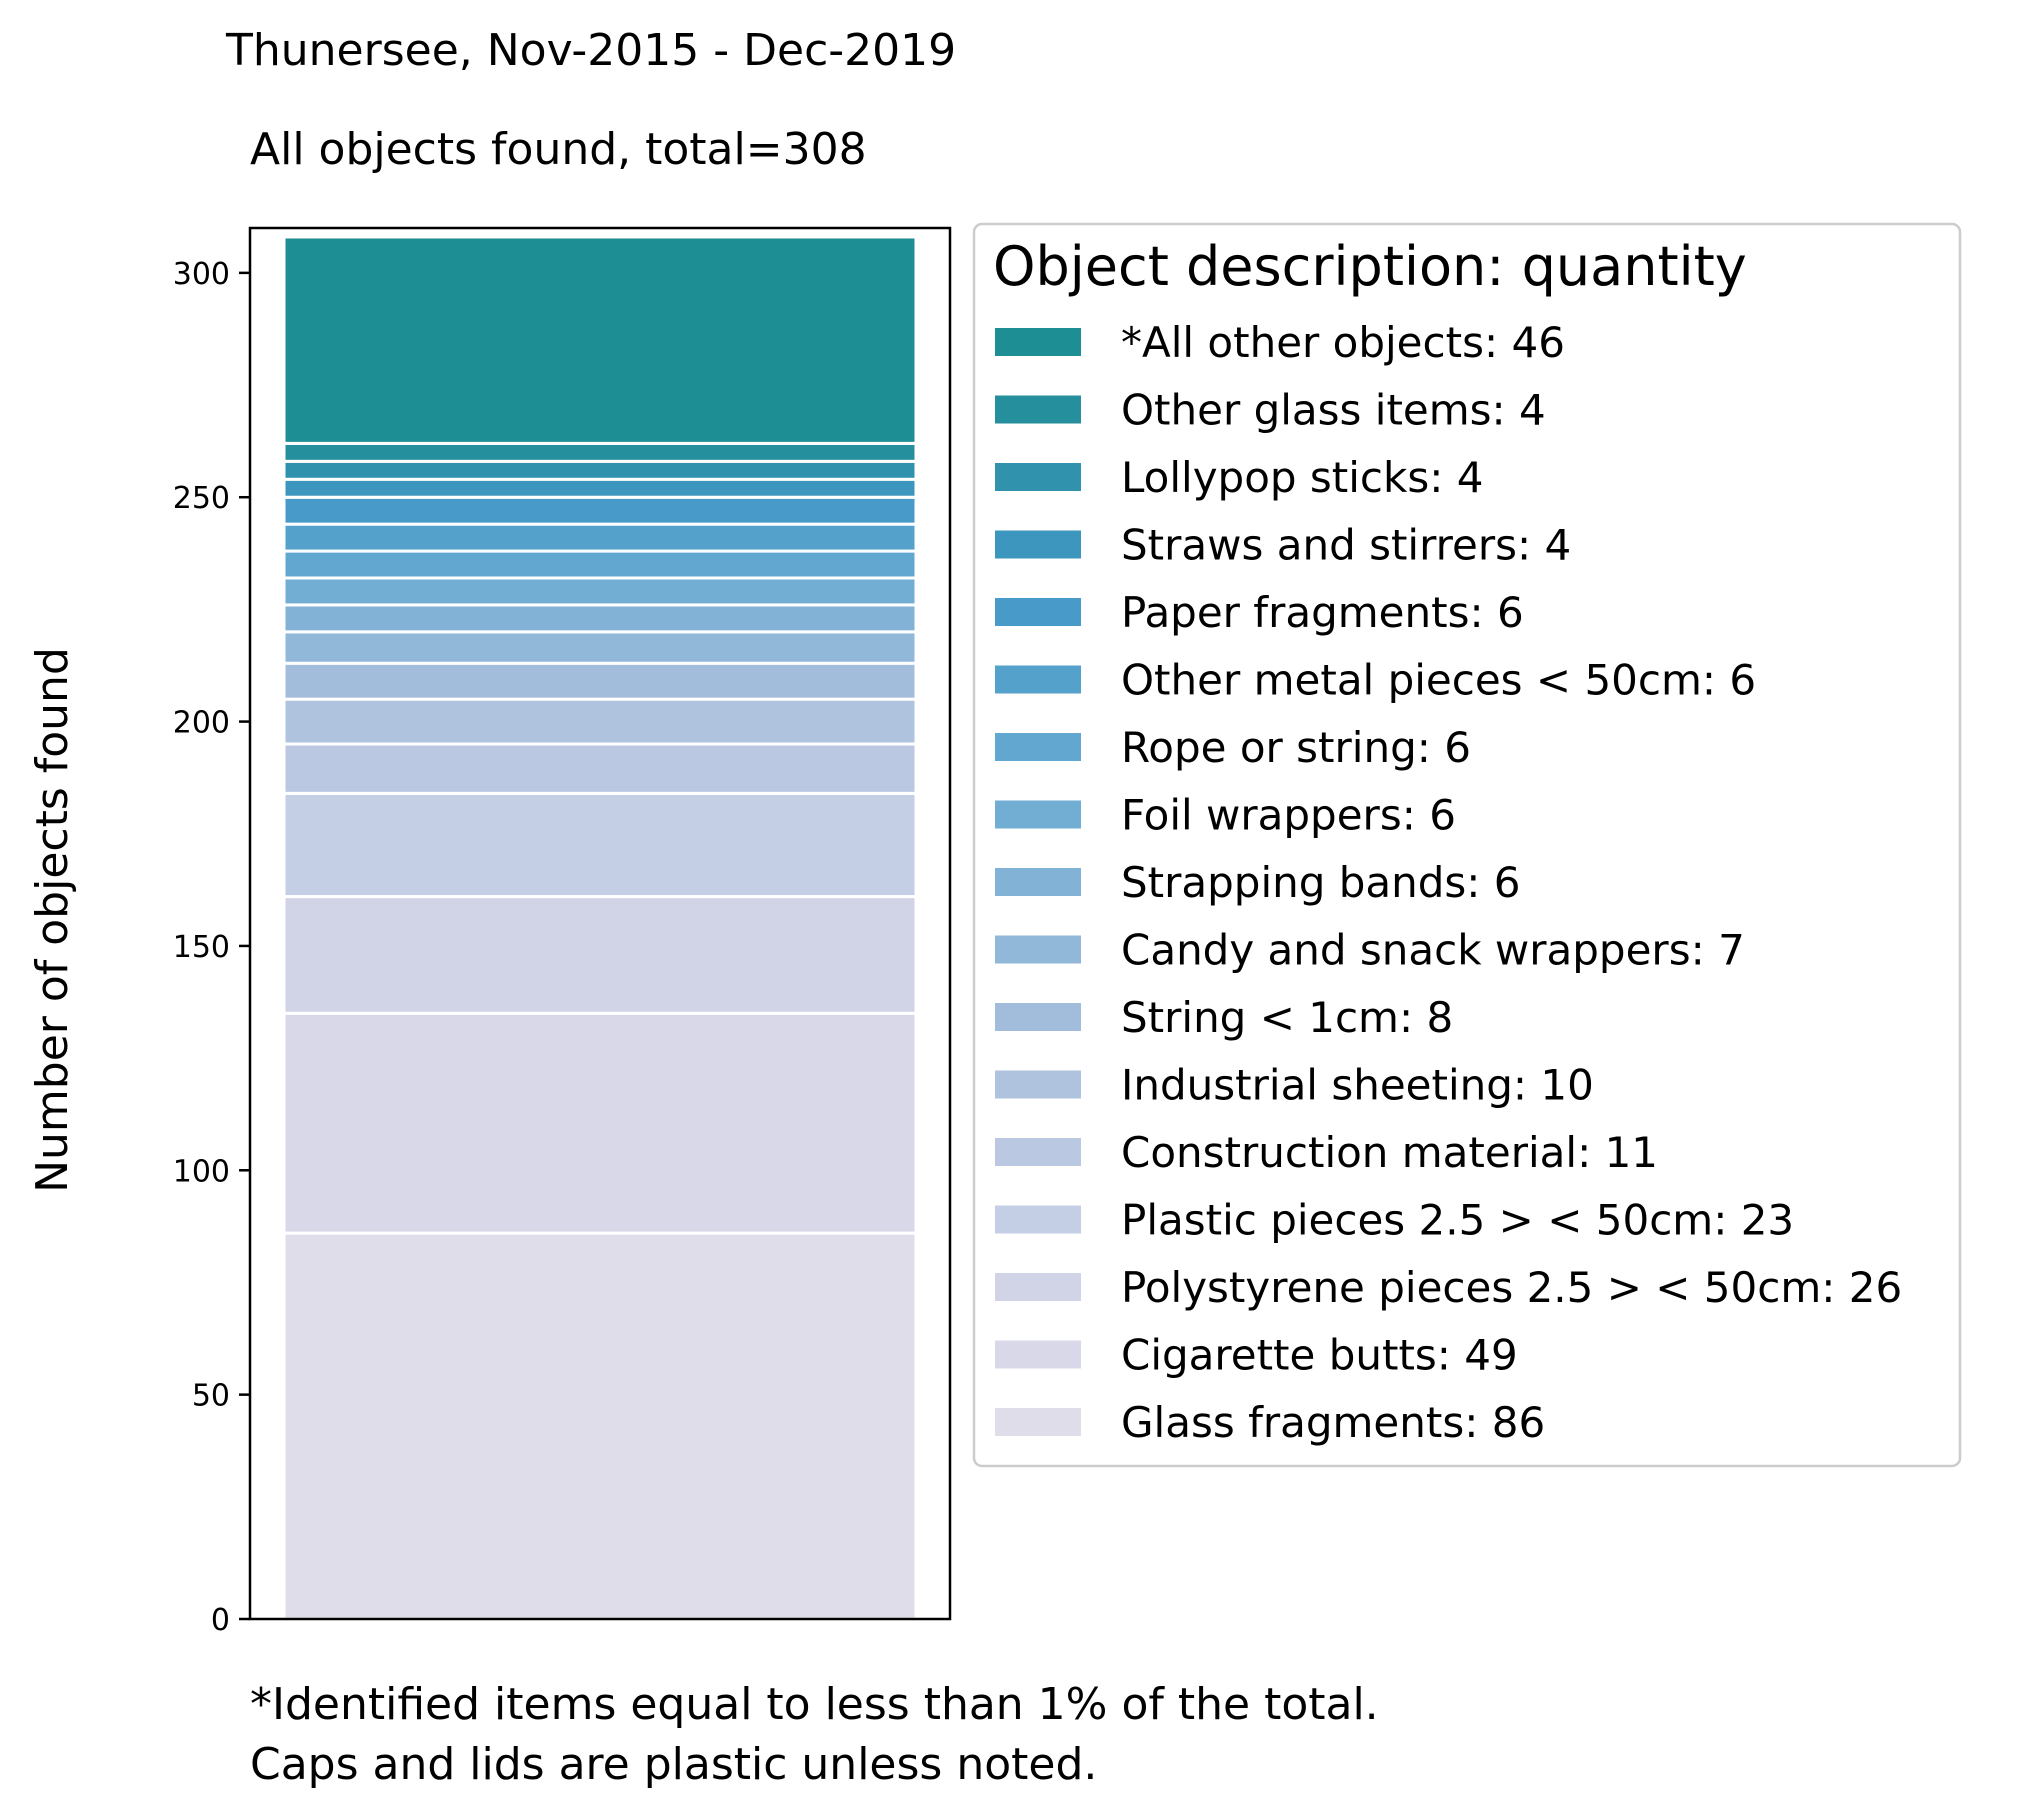 The image size is (2020, 1811). What do you see at coordinates (1357, 1085) in the screenshot?
I see `legend-item-label: Industrial sheeting: 10` at bounding box center [1357, 1085].